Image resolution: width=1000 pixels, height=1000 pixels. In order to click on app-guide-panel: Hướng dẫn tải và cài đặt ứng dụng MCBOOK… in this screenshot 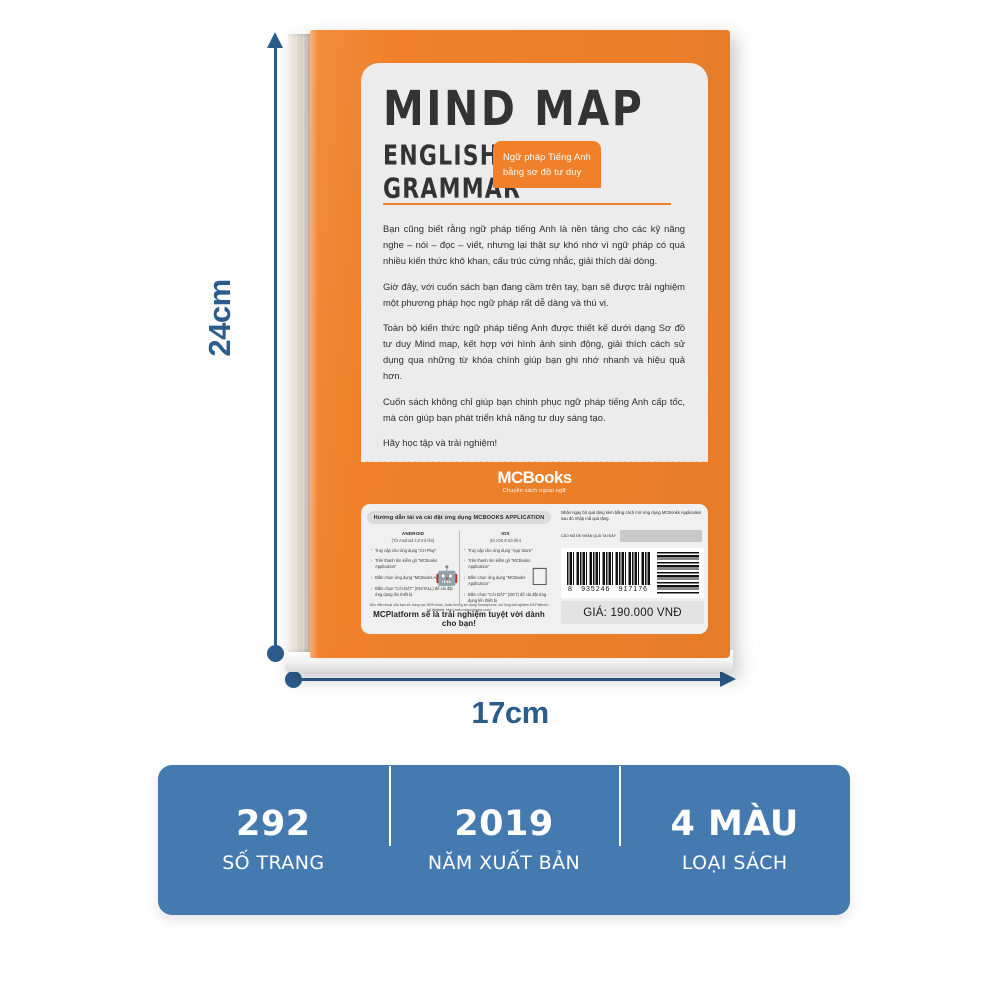, I will do `click(534, 569)`.